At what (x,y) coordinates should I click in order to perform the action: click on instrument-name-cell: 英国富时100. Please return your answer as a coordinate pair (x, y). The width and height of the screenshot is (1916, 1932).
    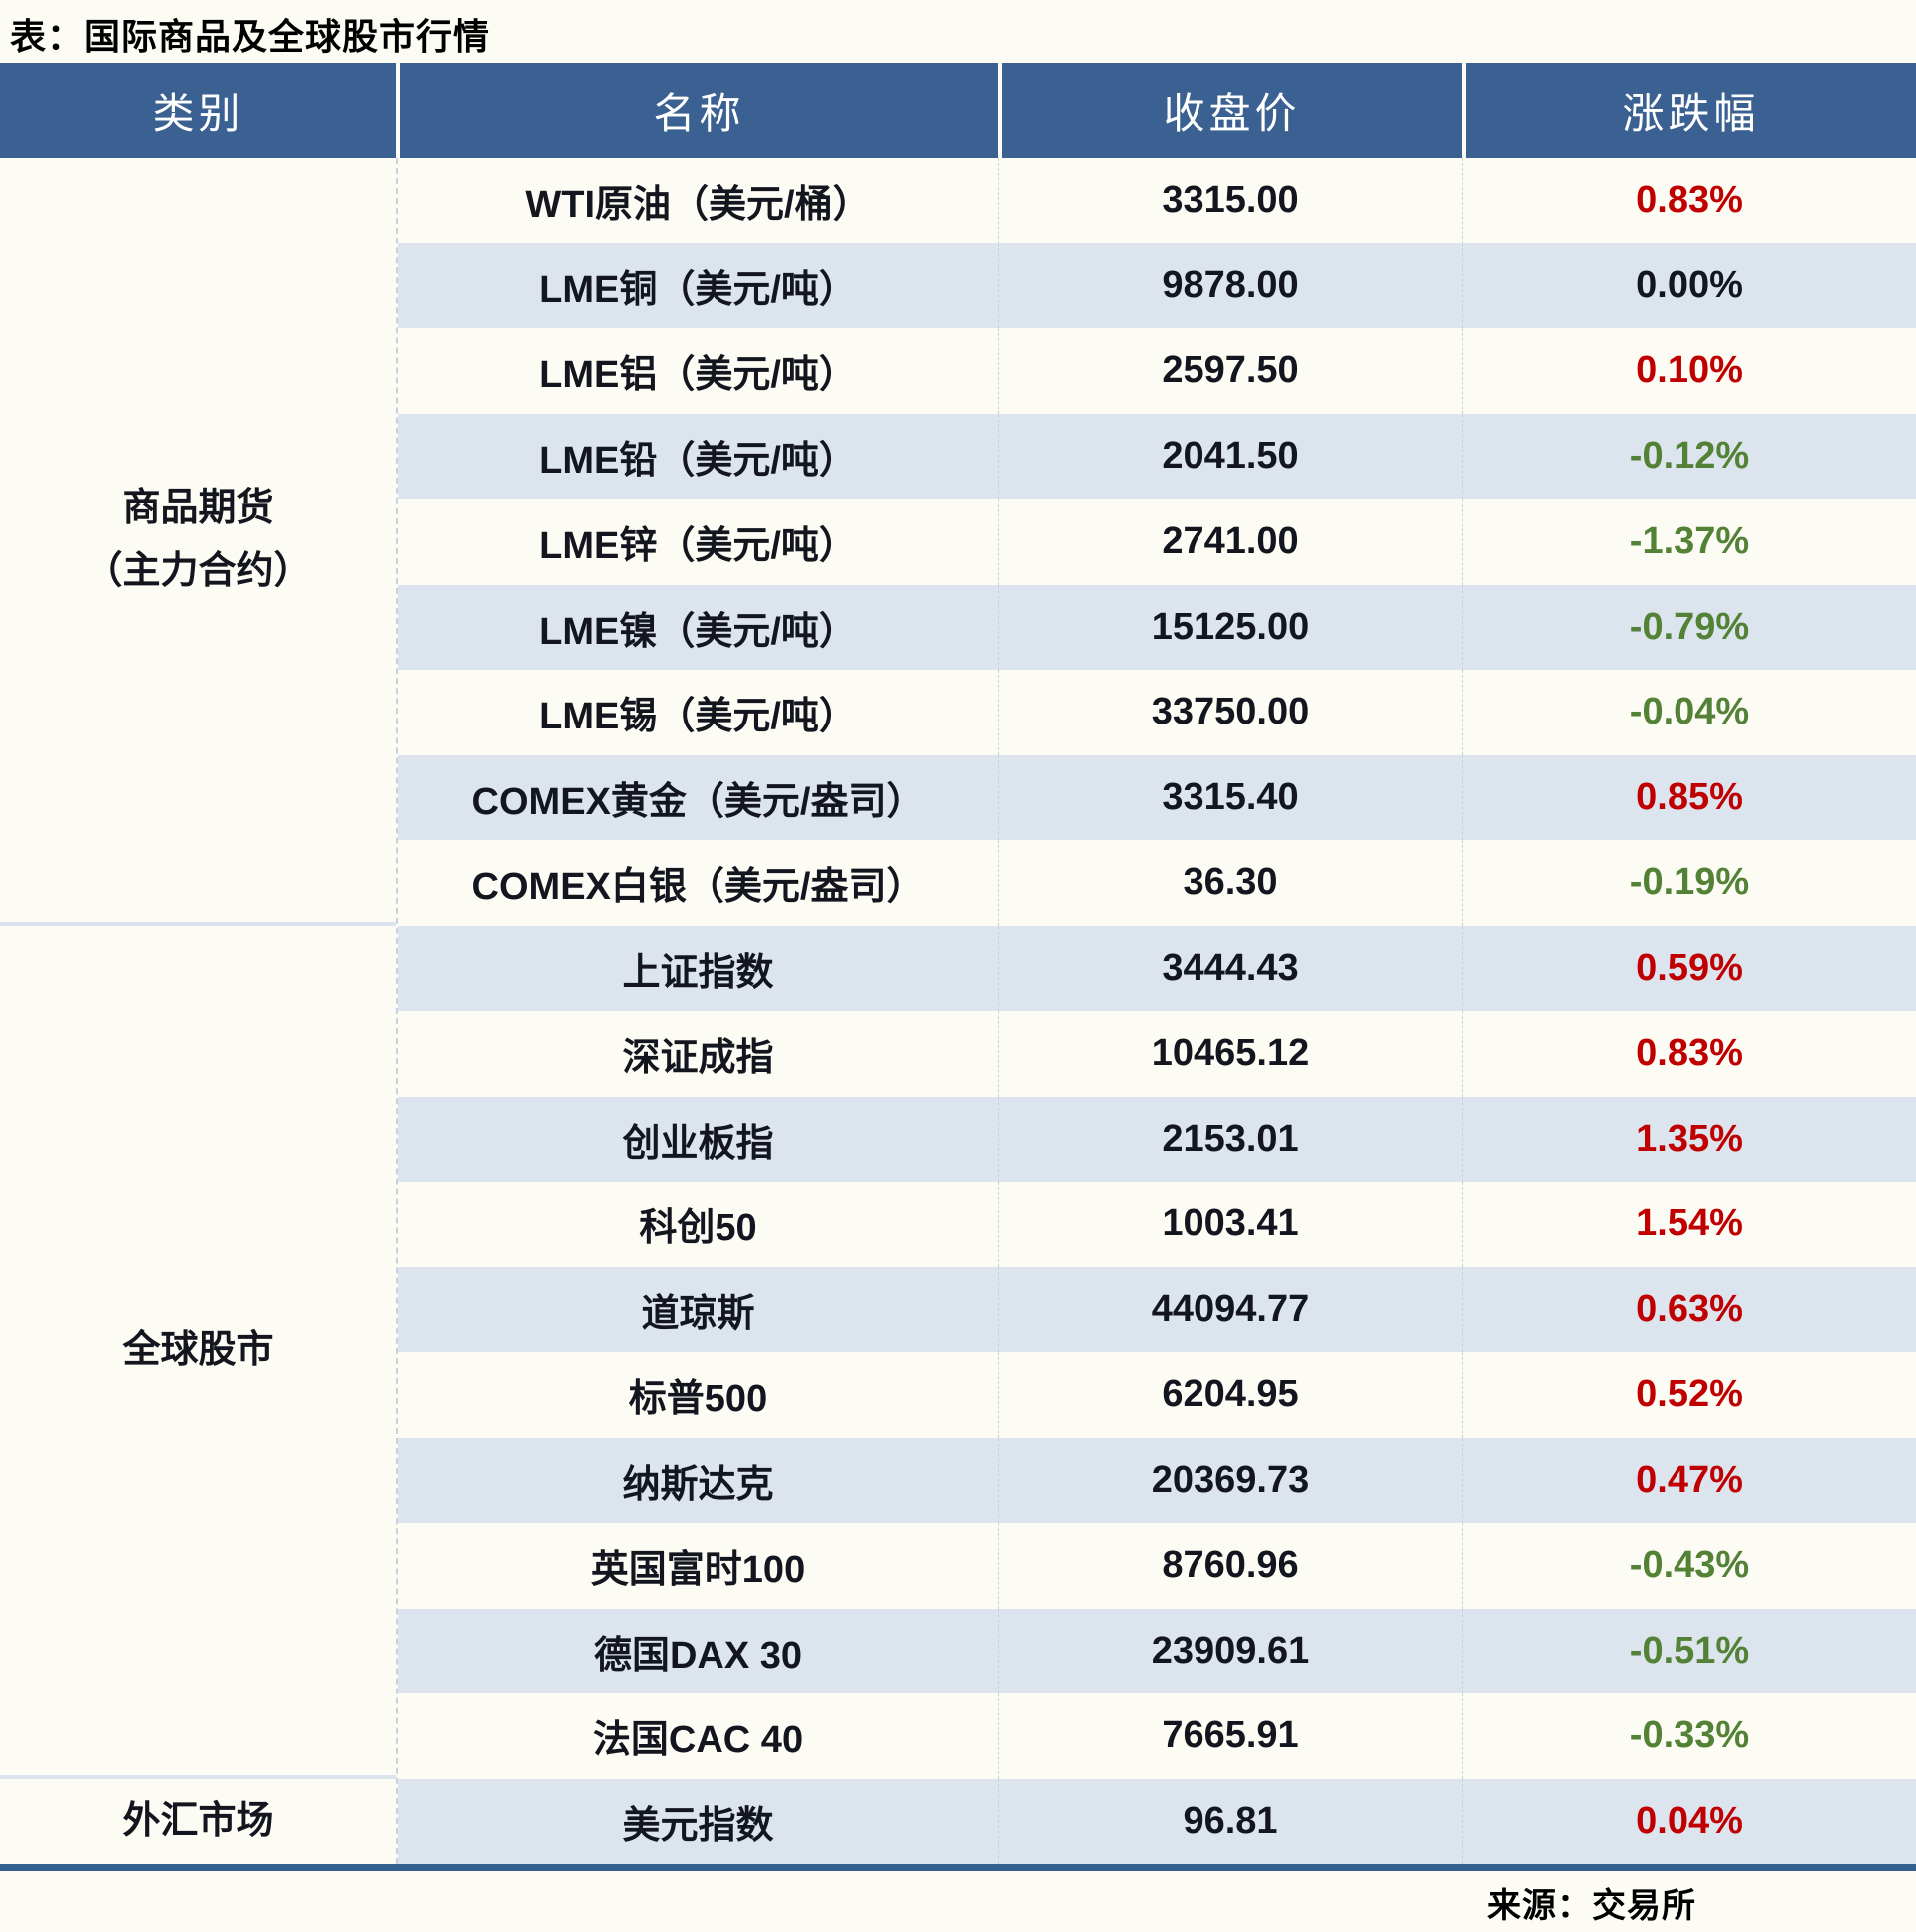
    Looking at the image, I should click on (698, 1570).